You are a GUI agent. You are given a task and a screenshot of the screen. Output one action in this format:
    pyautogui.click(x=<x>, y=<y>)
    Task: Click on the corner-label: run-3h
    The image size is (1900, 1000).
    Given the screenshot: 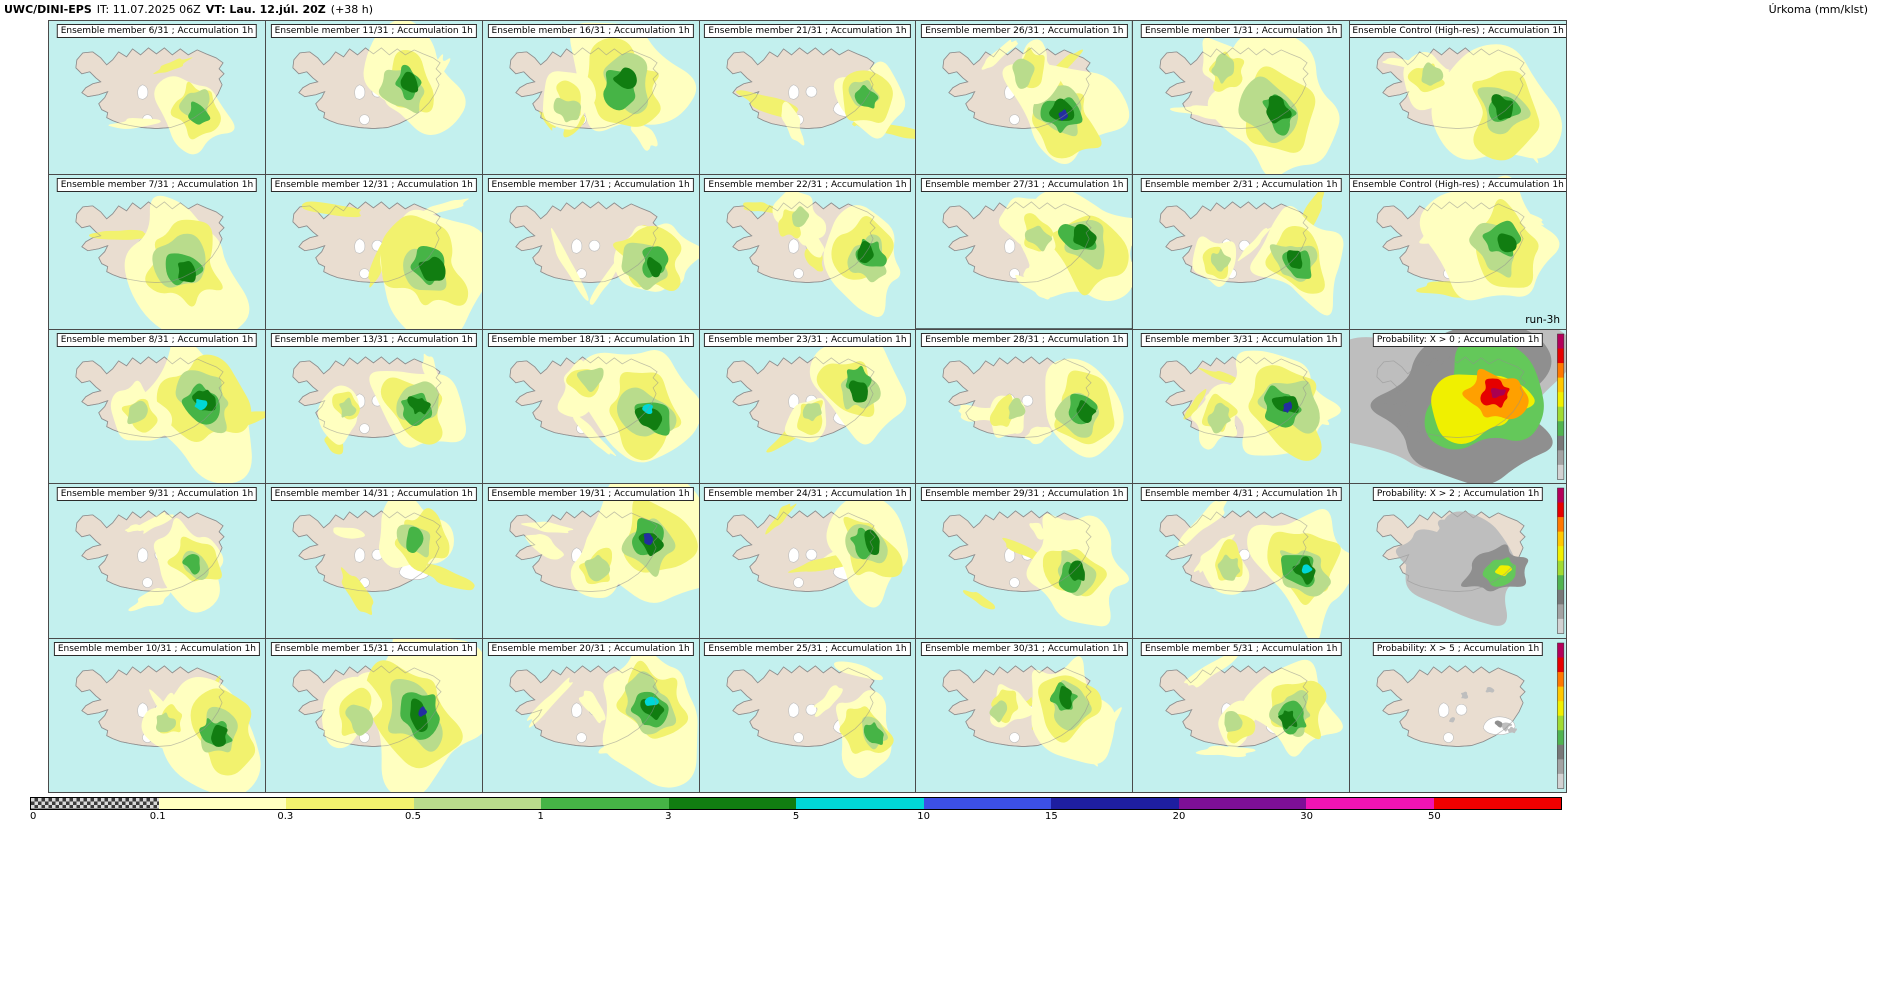 What is the action you would take?
    pyautogui.click(x=1542, y=319)
    